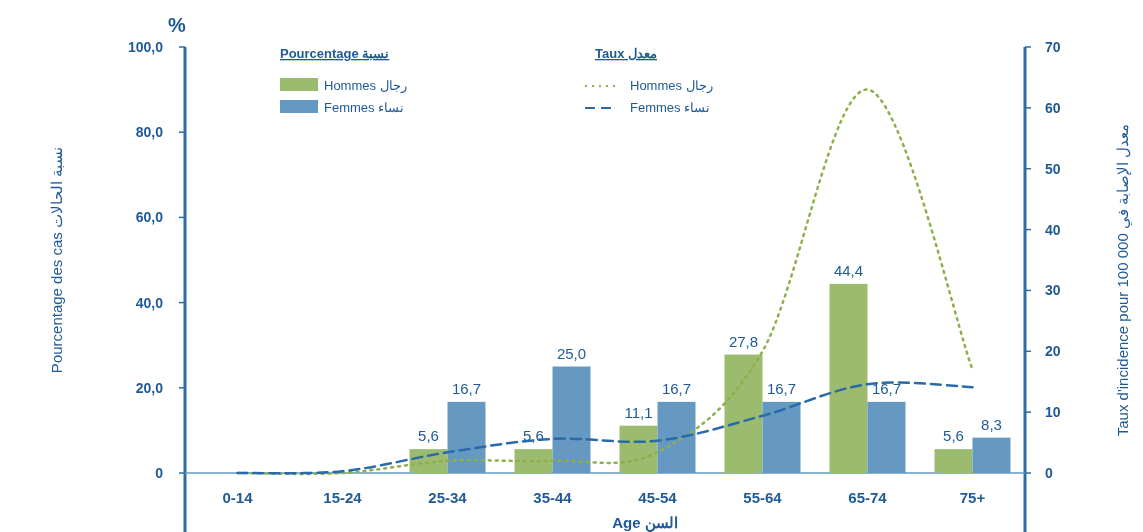 The image size is (1143, 532). What do you see at coordinates (972, 497) in the screenshot?
I see `x-tick-label: 75+` at bounding box center [972, 497].